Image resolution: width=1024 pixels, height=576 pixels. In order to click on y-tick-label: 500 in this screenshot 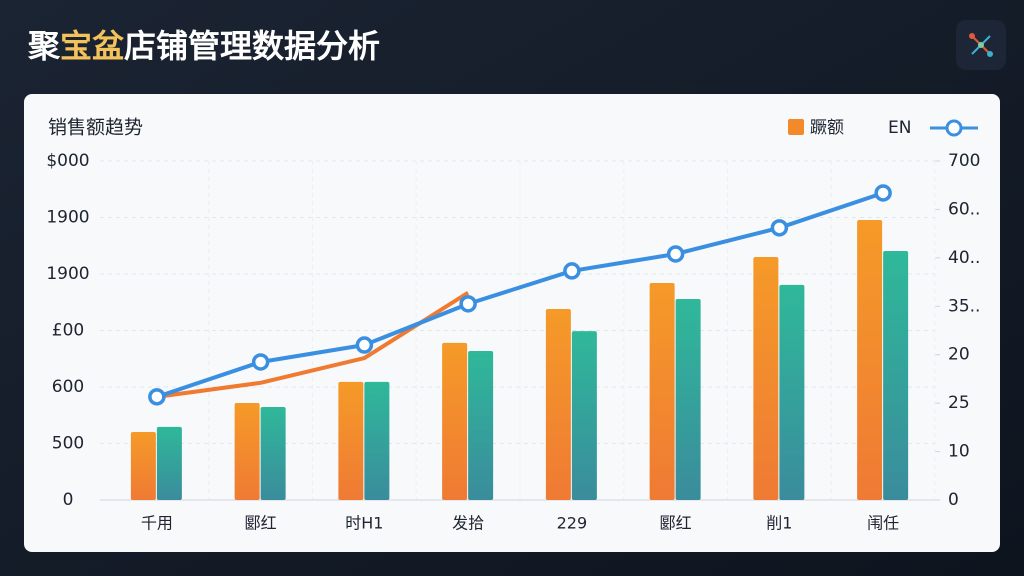, I will do `click(68, 444)`.